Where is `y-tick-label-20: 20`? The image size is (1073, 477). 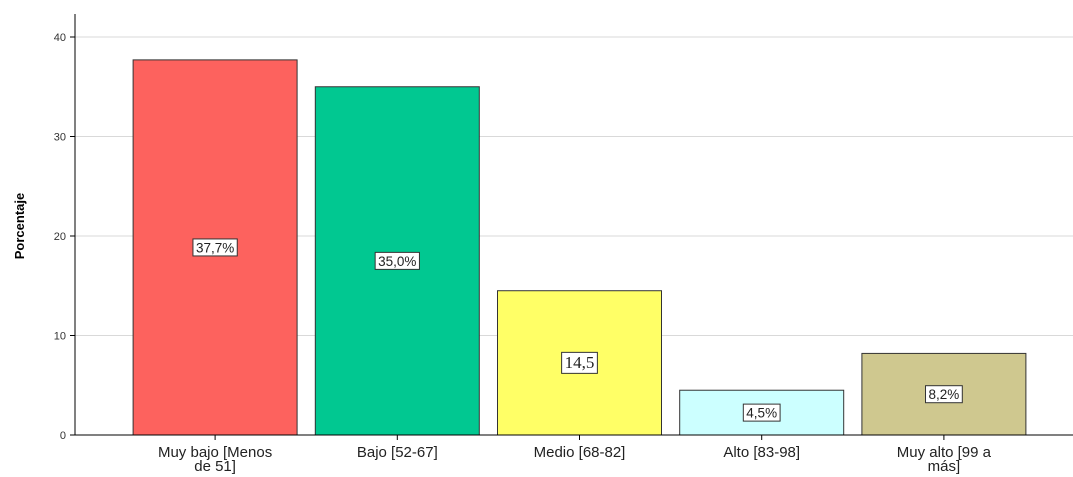 y-tick-label-20: 20 is located at coordinates (60, 237).